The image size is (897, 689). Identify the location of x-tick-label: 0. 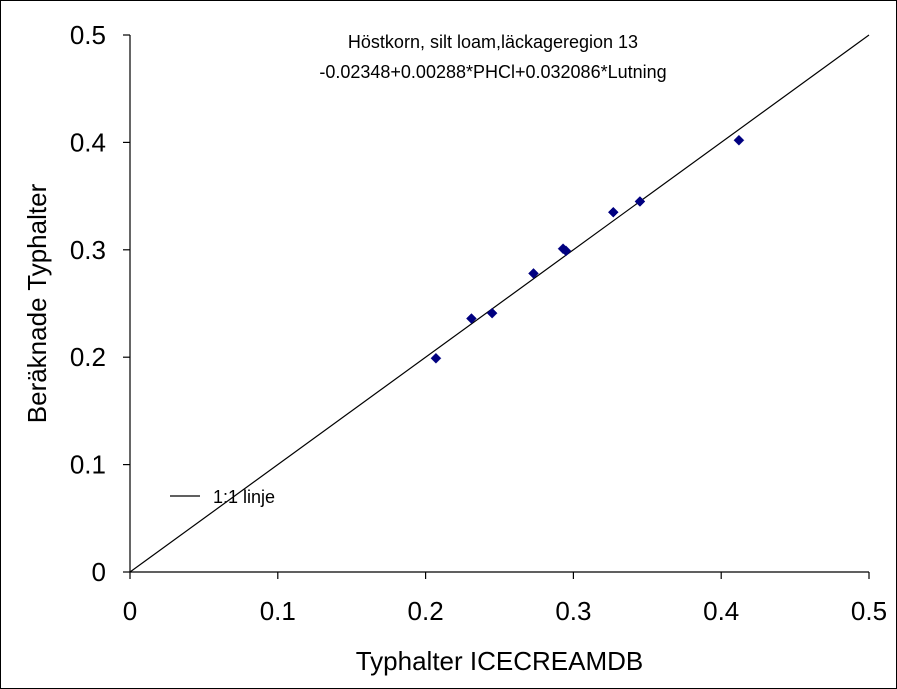
(130, 611).